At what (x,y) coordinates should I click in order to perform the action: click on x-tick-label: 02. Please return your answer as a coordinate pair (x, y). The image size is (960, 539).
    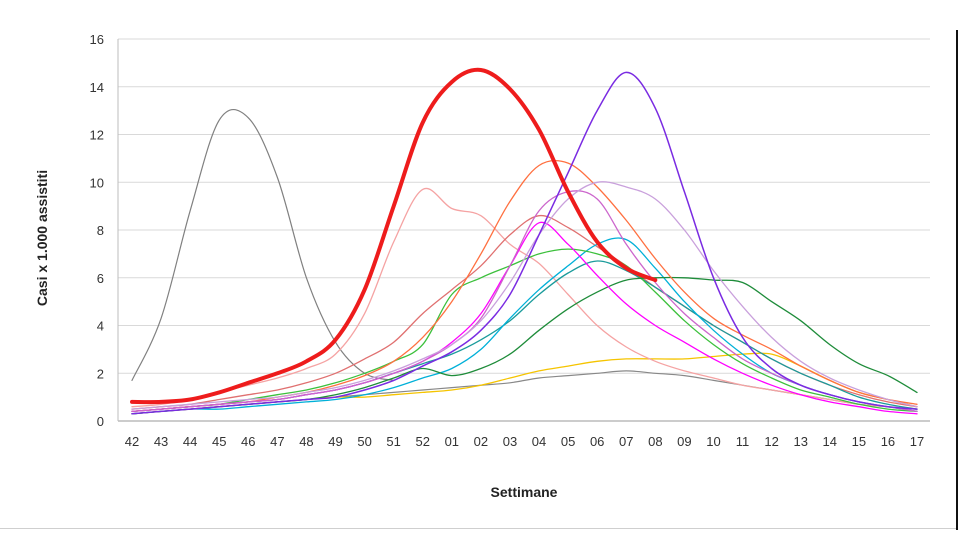
    Looking at the image, I should click on (481, 441).